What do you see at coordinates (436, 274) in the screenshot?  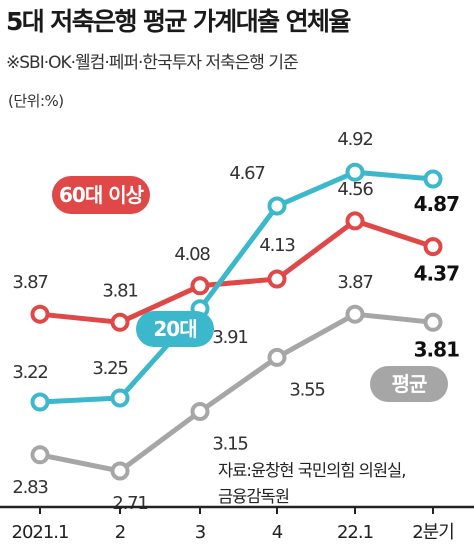 I see `data-label-senior-6: 4.37` at bounding box center [436, 274].